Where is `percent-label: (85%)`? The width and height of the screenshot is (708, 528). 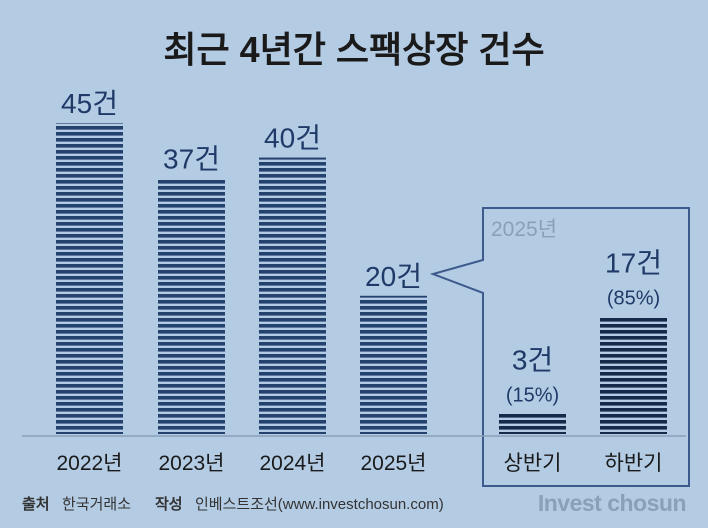 percent-label: (85%) is located at coordinates (633, 299).